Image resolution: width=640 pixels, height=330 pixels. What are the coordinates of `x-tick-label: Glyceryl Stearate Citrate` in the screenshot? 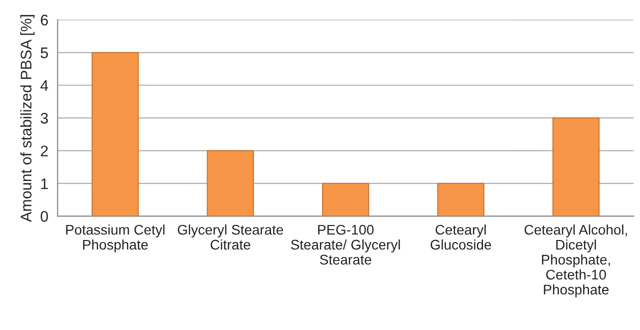 It's located at (231, 237).